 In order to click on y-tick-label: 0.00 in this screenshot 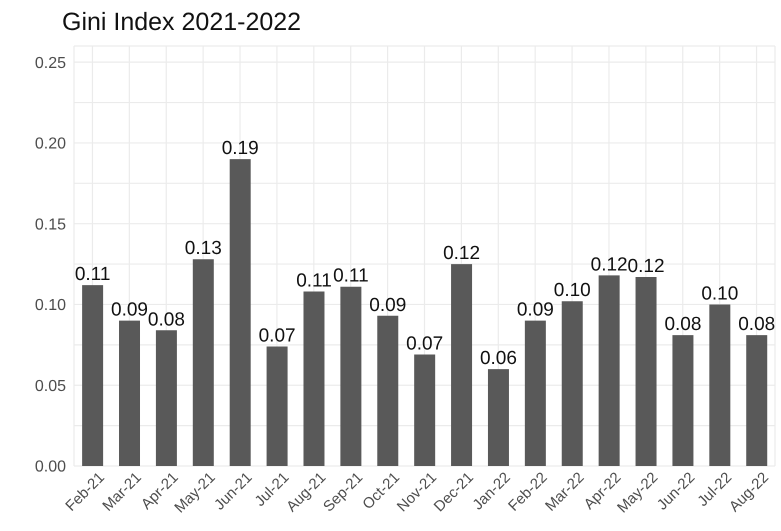, I will do `click(50, 467)`.